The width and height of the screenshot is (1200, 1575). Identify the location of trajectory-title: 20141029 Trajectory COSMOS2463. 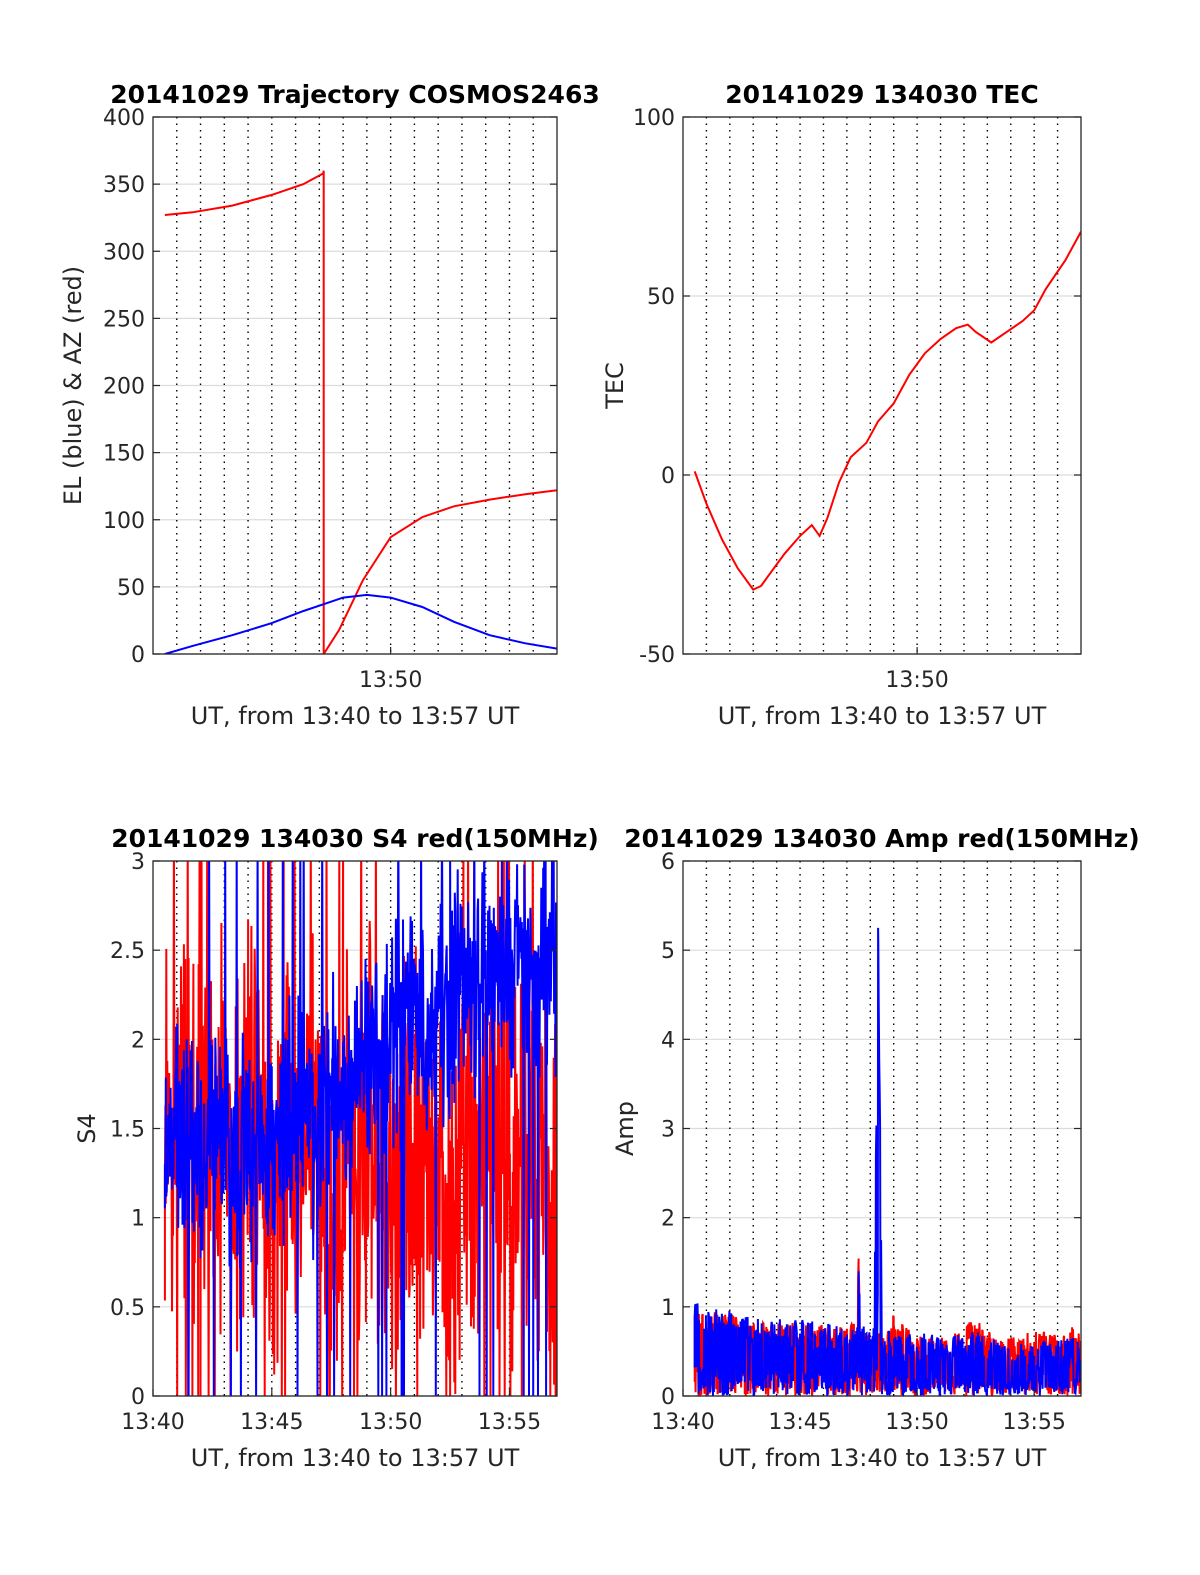
(355, 94).